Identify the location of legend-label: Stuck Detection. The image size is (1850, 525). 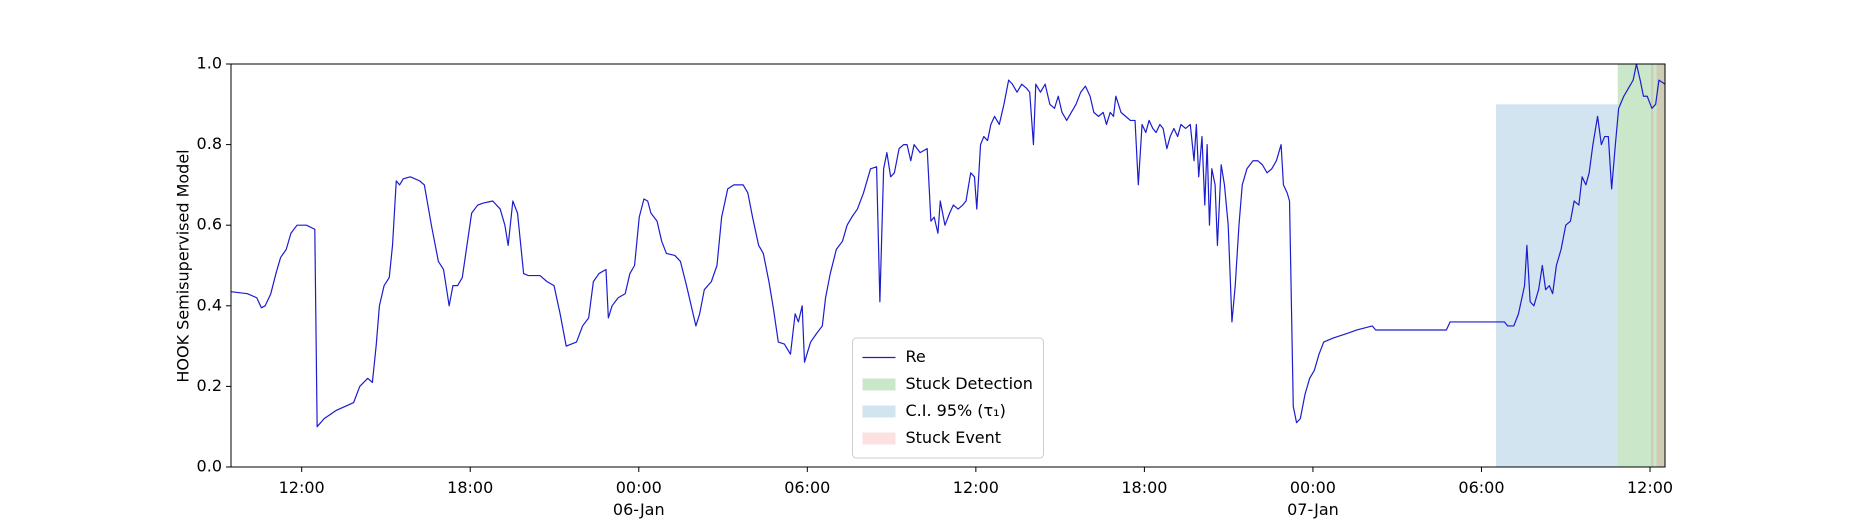
(969, 383).